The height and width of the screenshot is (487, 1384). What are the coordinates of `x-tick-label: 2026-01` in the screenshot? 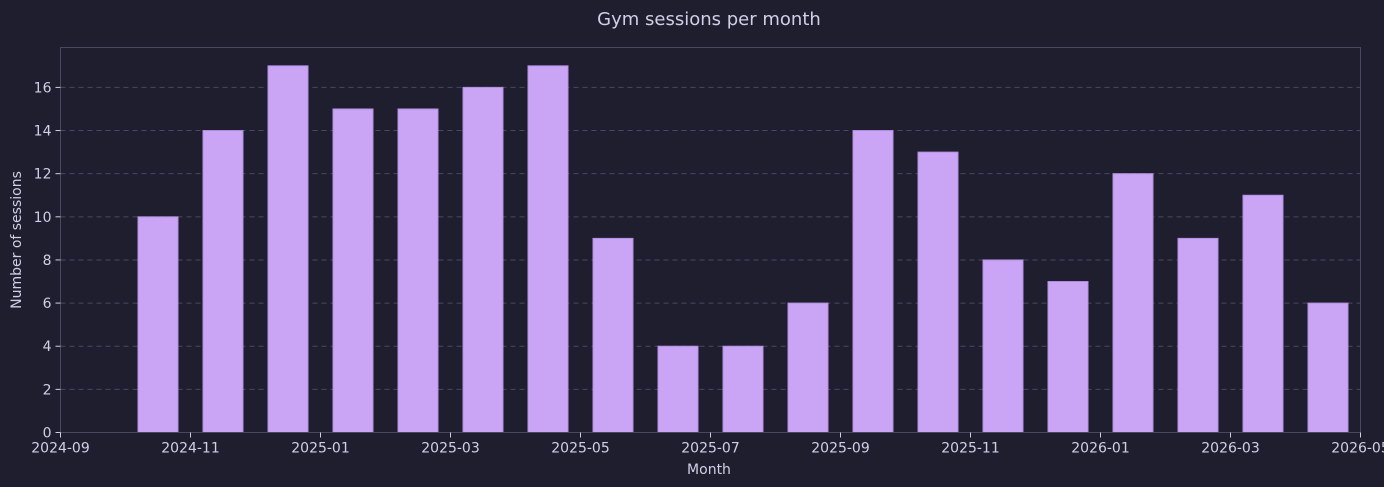 It's located at (1100, 449).